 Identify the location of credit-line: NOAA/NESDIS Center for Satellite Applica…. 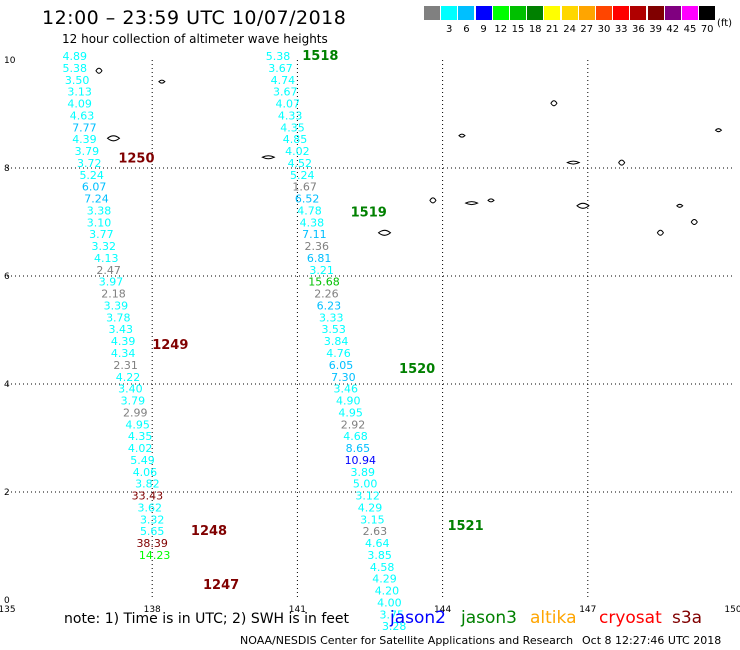
(407, 640).